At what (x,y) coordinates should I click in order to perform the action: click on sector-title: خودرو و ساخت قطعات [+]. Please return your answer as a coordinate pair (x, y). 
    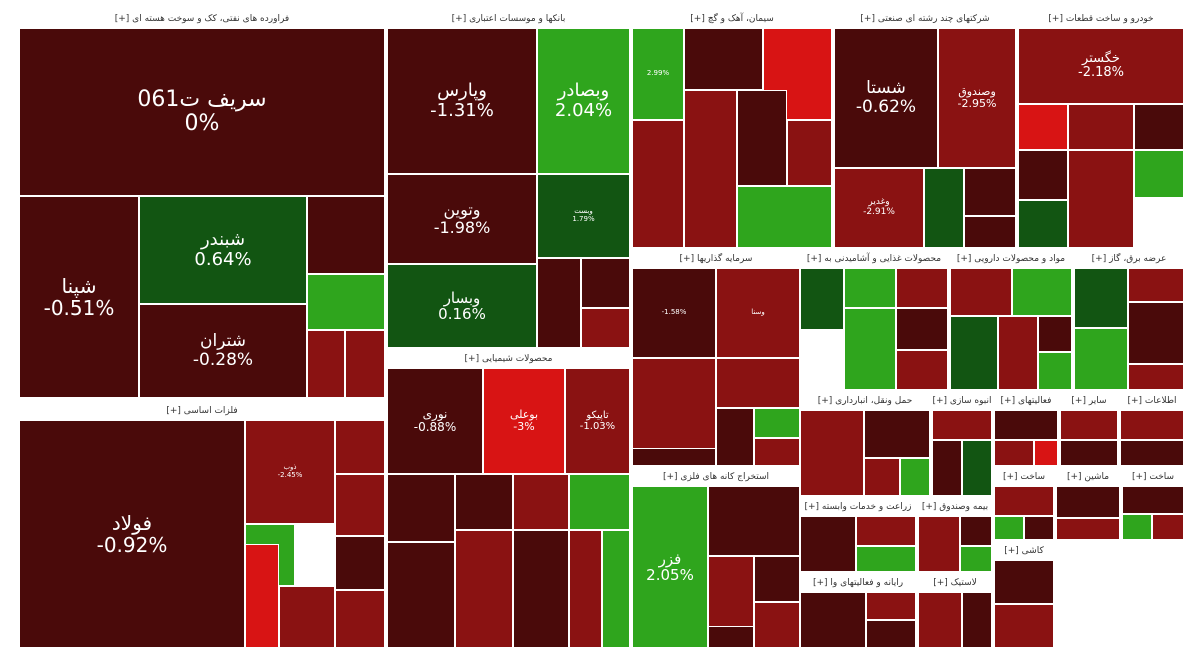
    Looking at the image, I should click on (1101, 19).